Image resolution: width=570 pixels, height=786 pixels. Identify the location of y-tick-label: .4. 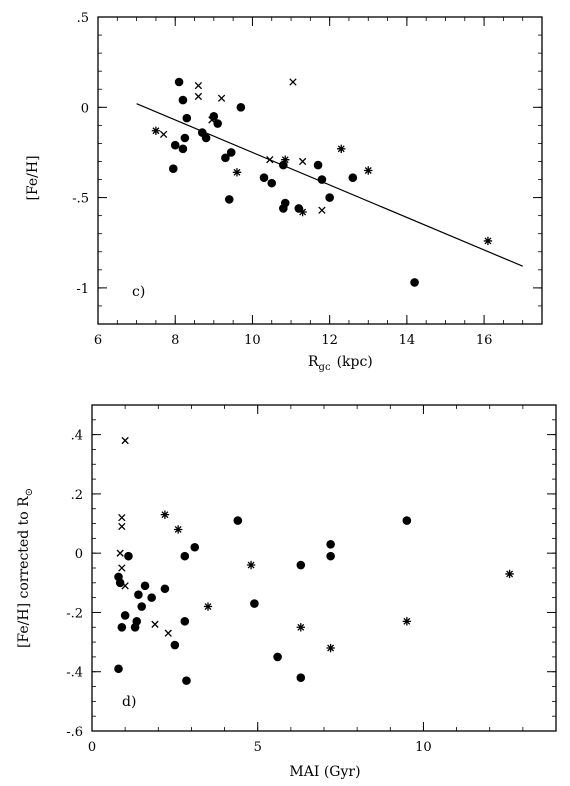
(77, 436).